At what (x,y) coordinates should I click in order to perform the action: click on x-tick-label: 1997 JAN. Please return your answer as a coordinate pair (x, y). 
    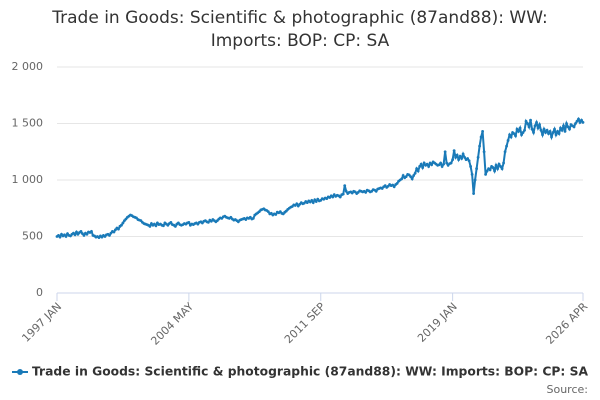
    Looking at the image, I should click on (41, 322).